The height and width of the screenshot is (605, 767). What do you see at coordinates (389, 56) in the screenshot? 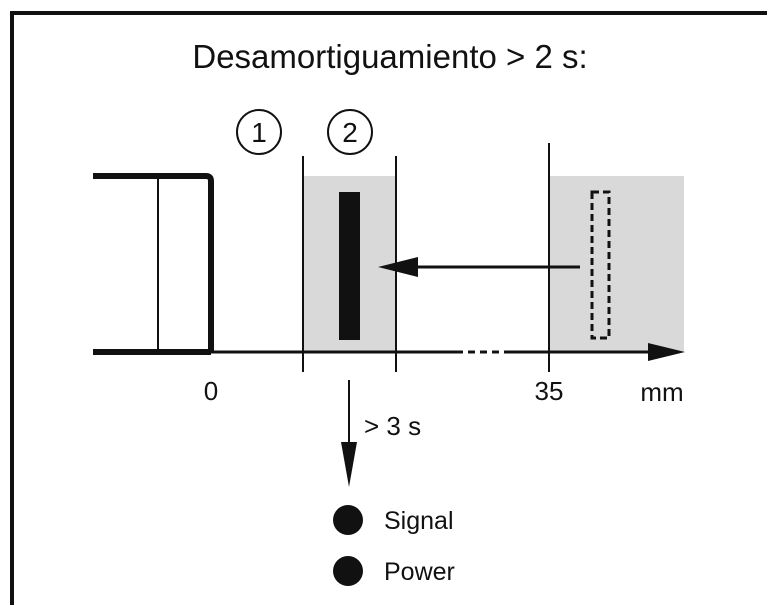
I see `diagram-title: Desamortiguamiento > 2 s:` at bounding box center [389, 56].